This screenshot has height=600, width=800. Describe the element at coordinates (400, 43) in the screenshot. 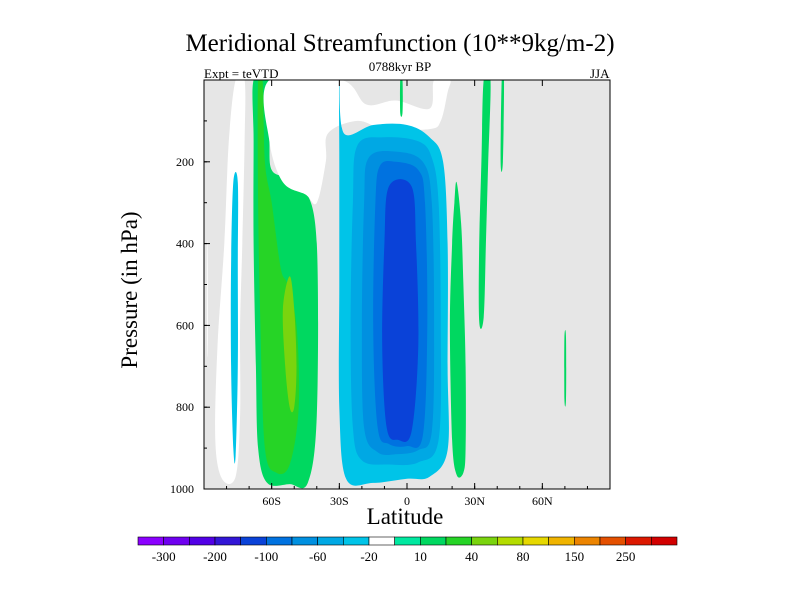

I see `chart-title: Meridional Streamfunction (10**9kg/m-2)` at that location.